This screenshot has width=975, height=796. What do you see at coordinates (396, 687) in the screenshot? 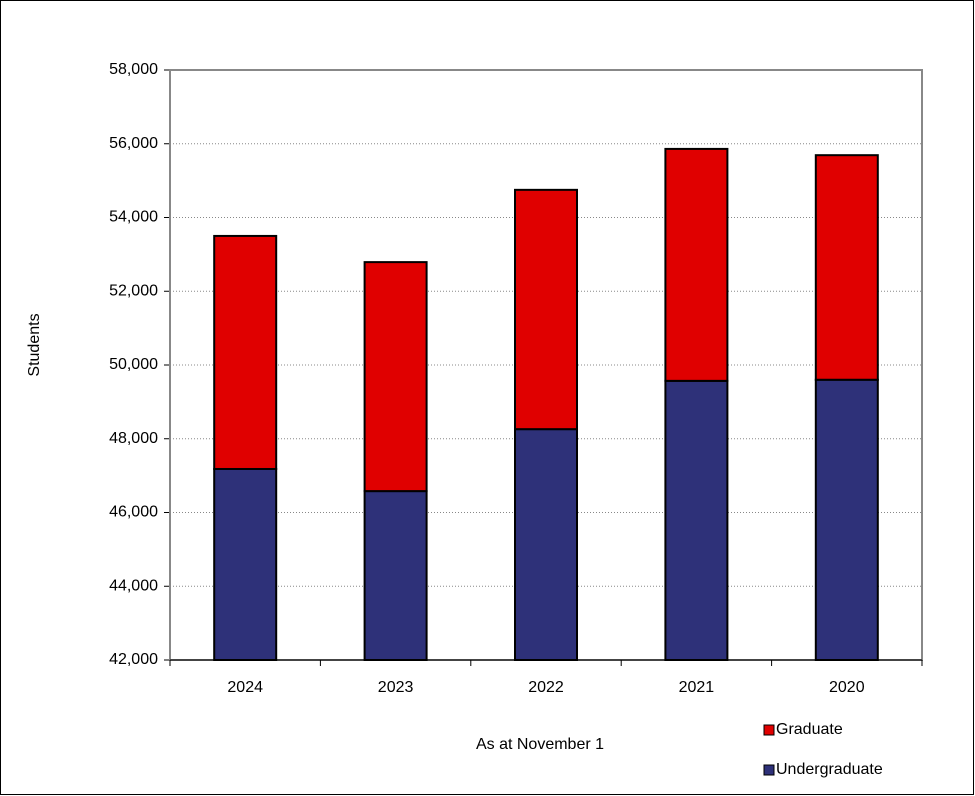
I see `x-tick-label: 2023` at bounding box center [396, 687].